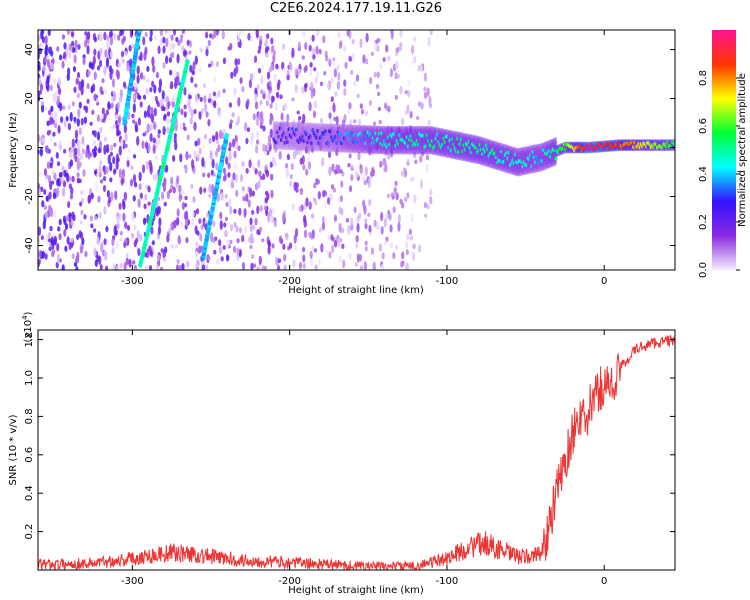 The height and width of the screenshot is (600, 750). Describe the element at coordinates (703, 78) in the screenshot. I see `colorbar-tick-label: 0.8` at that location.